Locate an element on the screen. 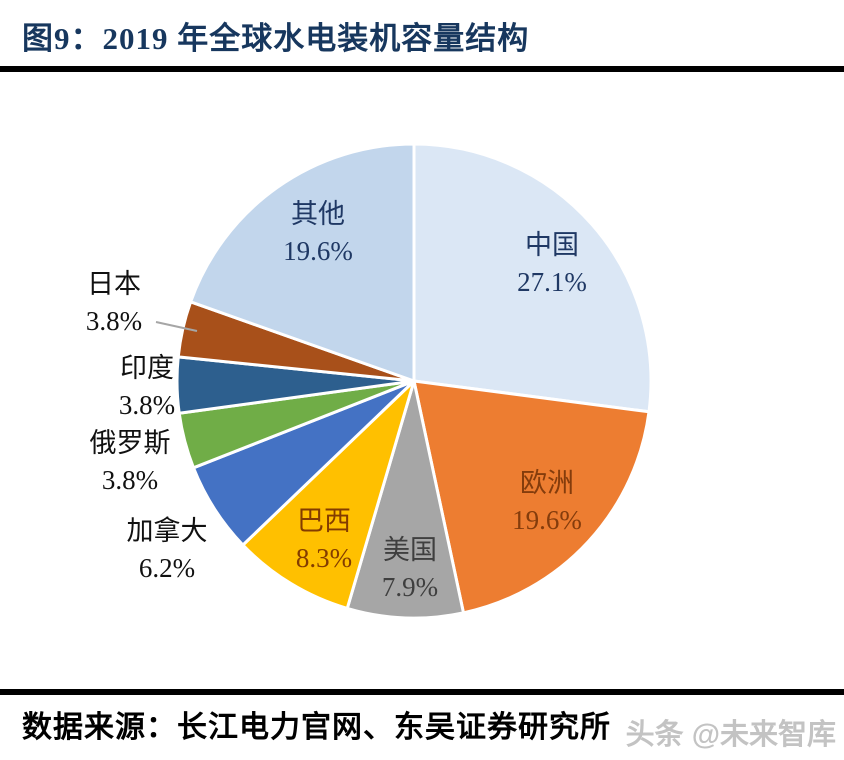 This screenshot has width=844, height=760. pie-slice-brazil is located at coordinates (328, 494).